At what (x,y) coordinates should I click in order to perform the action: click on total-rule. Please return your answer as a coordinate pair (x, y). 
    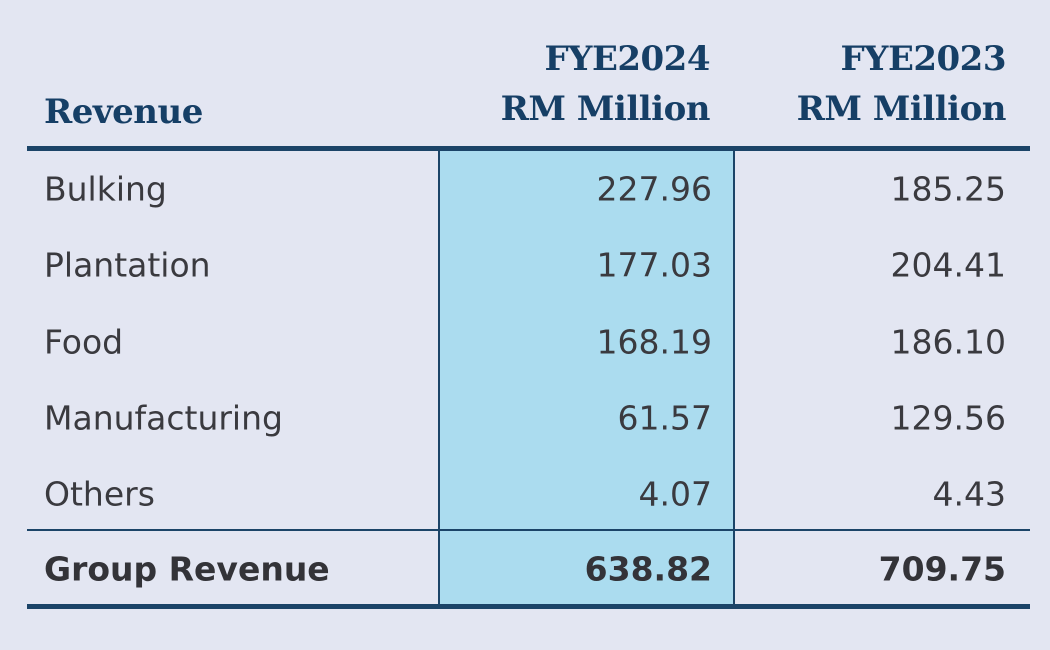
    Looking at the image, I should click on (528, 530).